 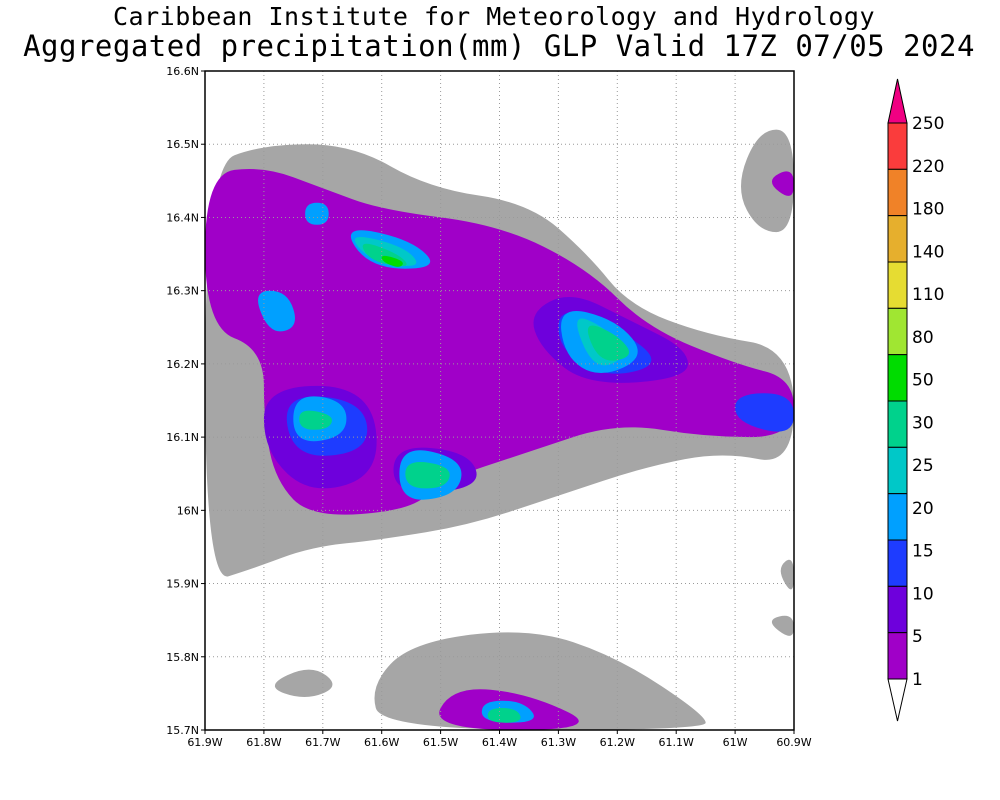 I want to click on y-tick-label: 16.4N, so click(x=182, y=217).